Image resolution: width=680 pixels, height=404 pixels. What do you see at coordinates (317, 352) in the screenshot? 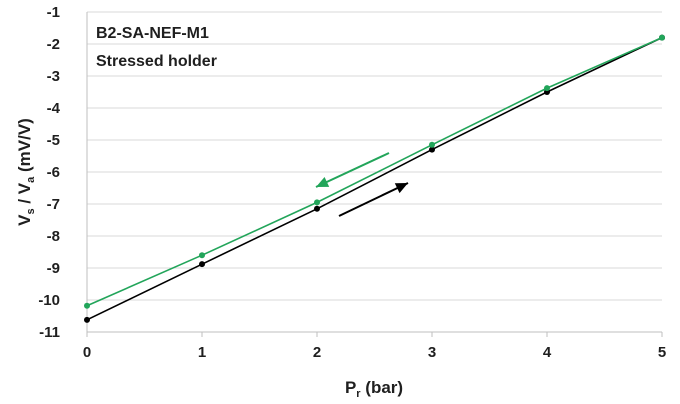
I see `x-tick-label: 2` at bounding box center [317, 352].